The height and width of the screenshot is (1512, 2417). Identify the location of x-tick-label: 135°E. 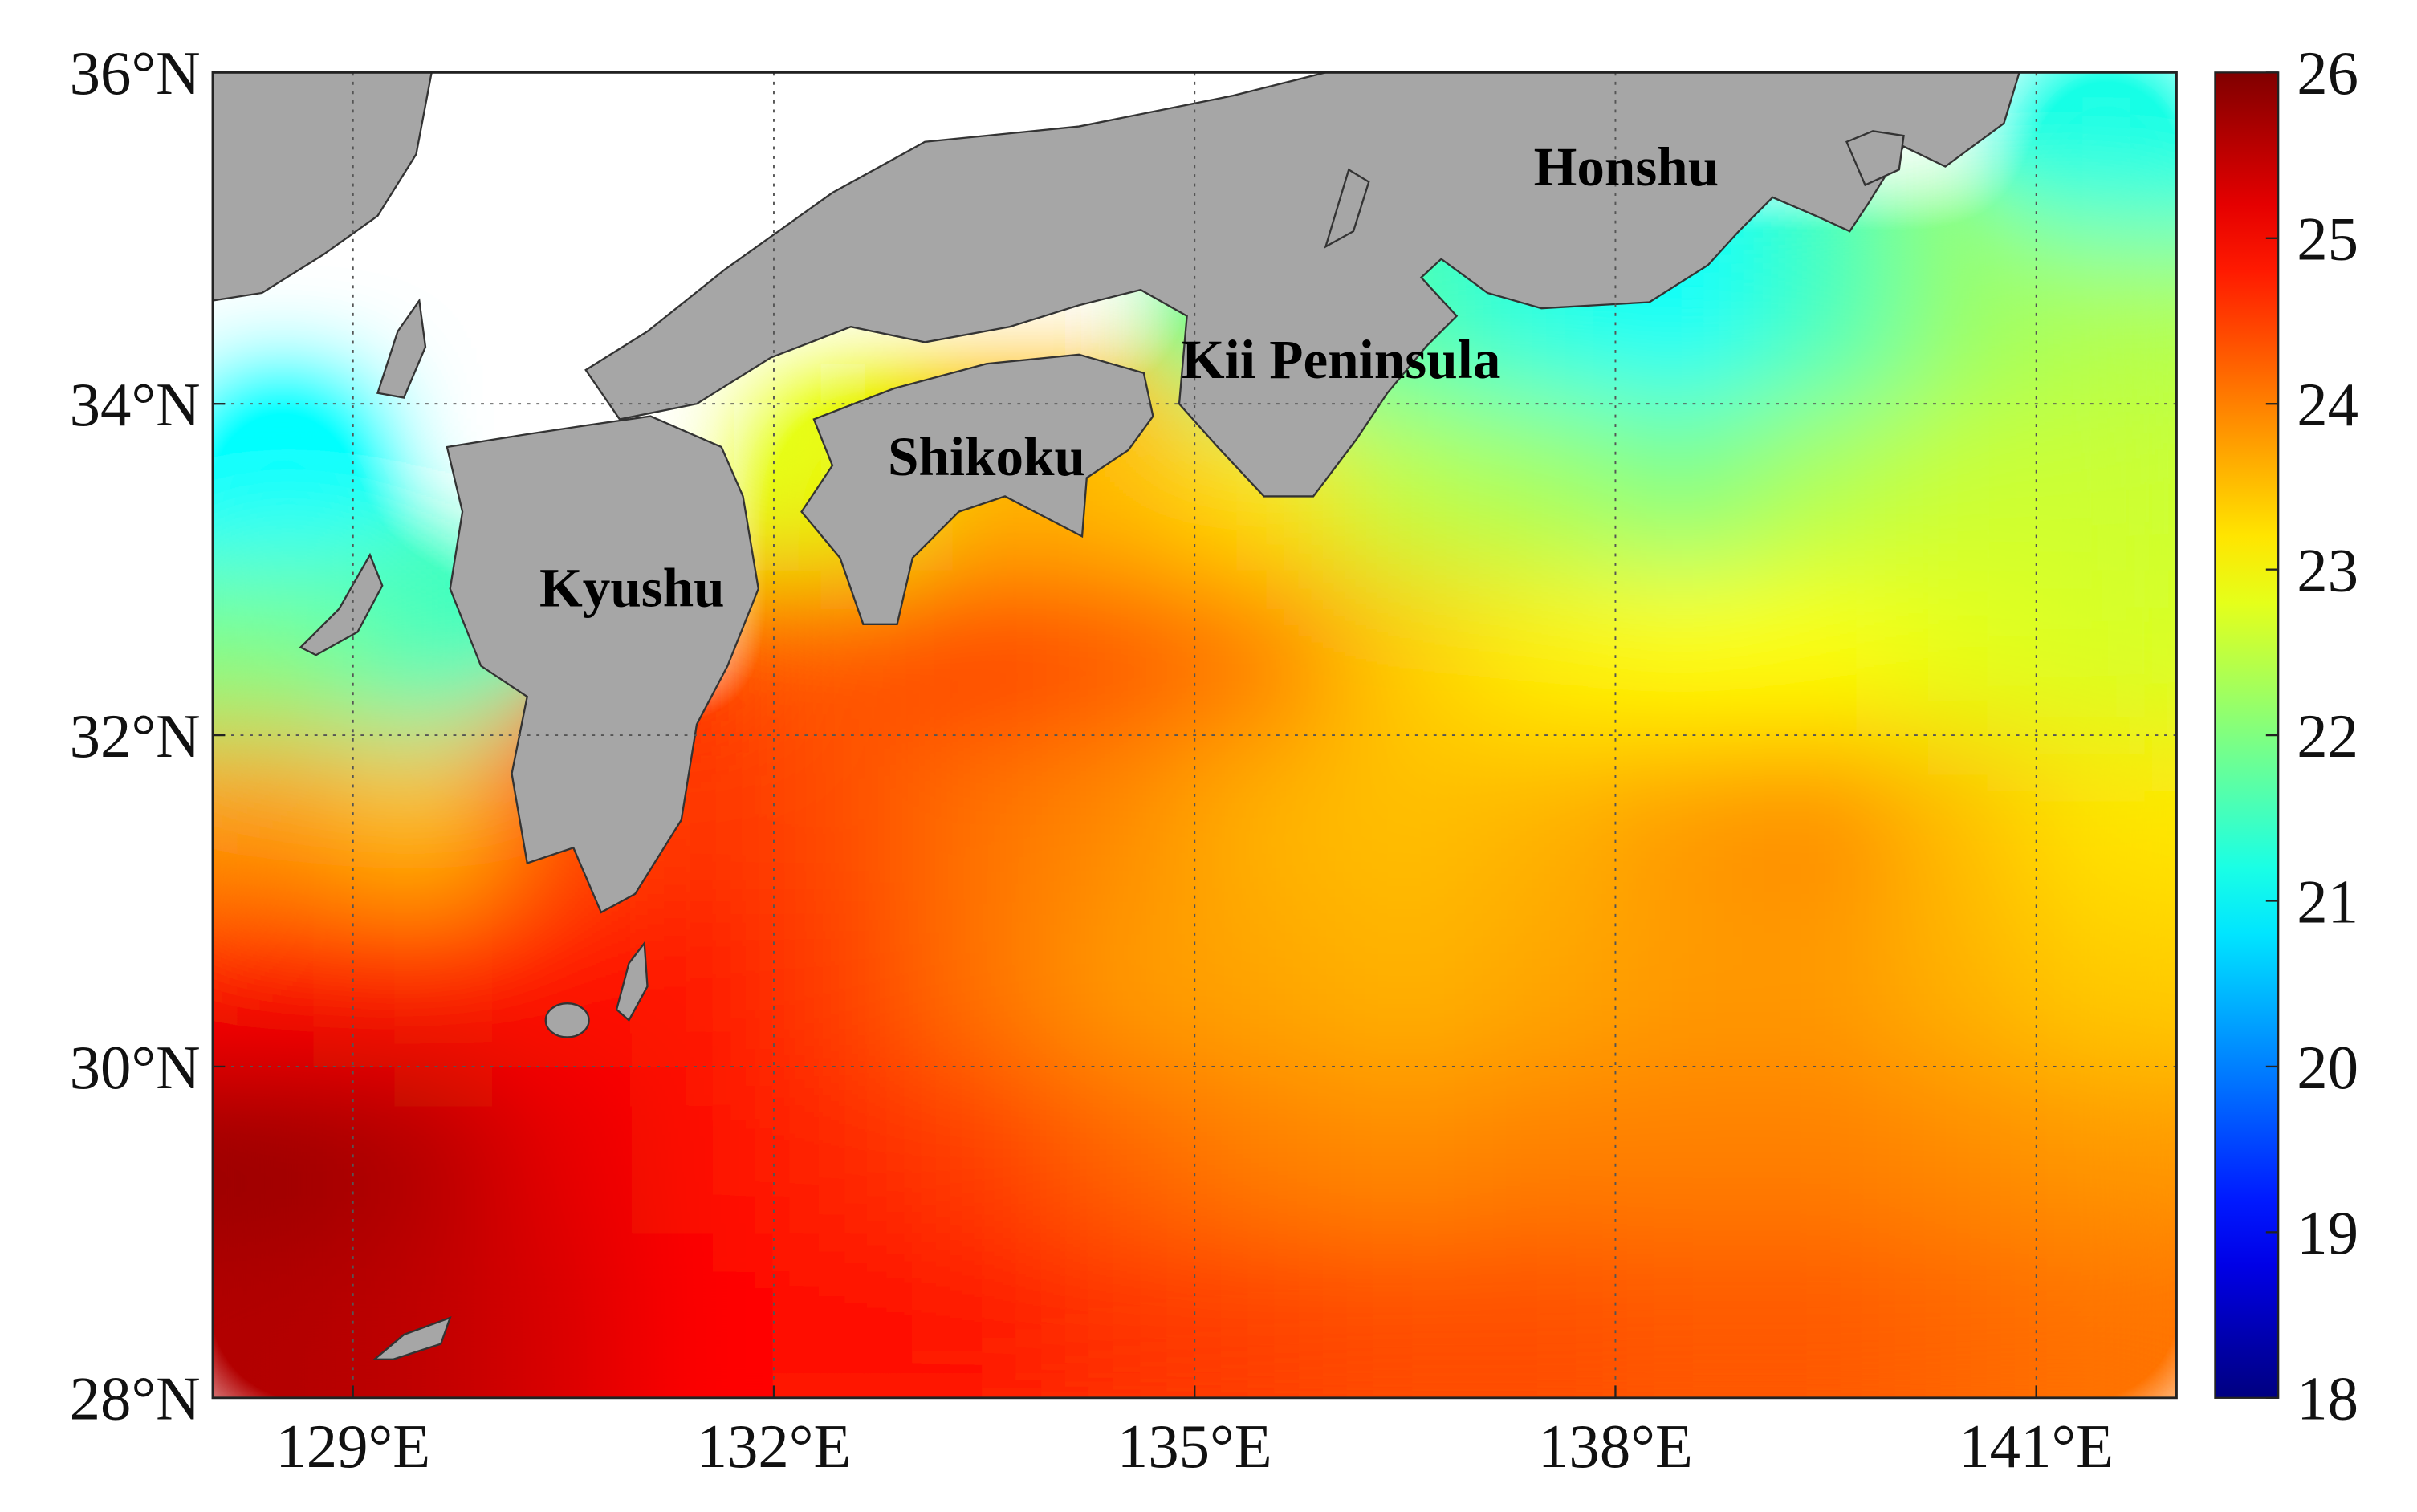
(1194, 1447).